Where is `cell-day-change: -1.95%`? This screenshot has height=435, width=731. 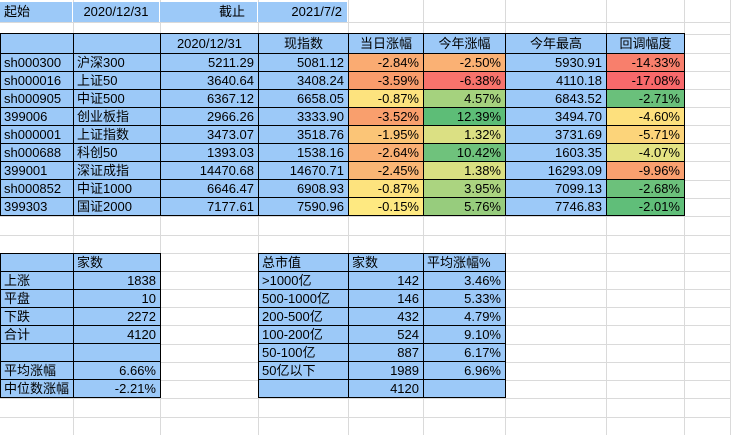
cell-day-change: -1.95% is located at coordinates (386, 134).